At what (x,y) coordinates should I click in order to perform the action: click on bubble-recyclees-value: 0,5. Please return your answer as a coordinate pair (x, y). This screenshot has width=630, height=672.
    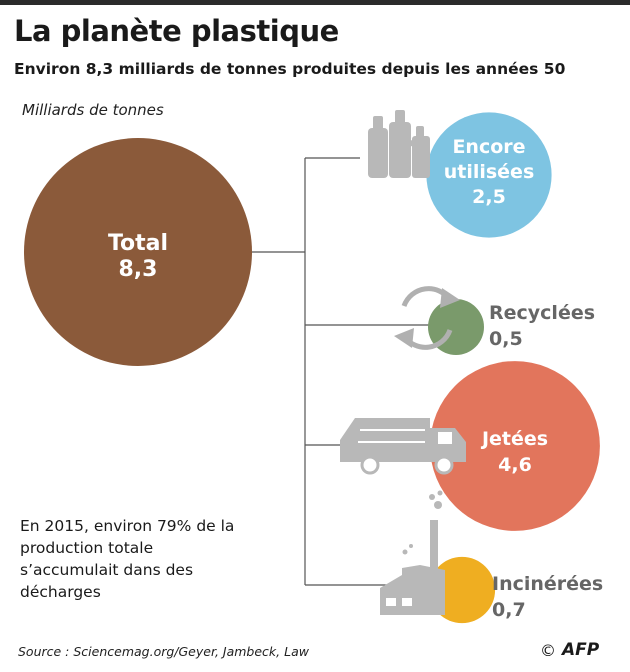
    Looking at the image, I should click on (506, 339).